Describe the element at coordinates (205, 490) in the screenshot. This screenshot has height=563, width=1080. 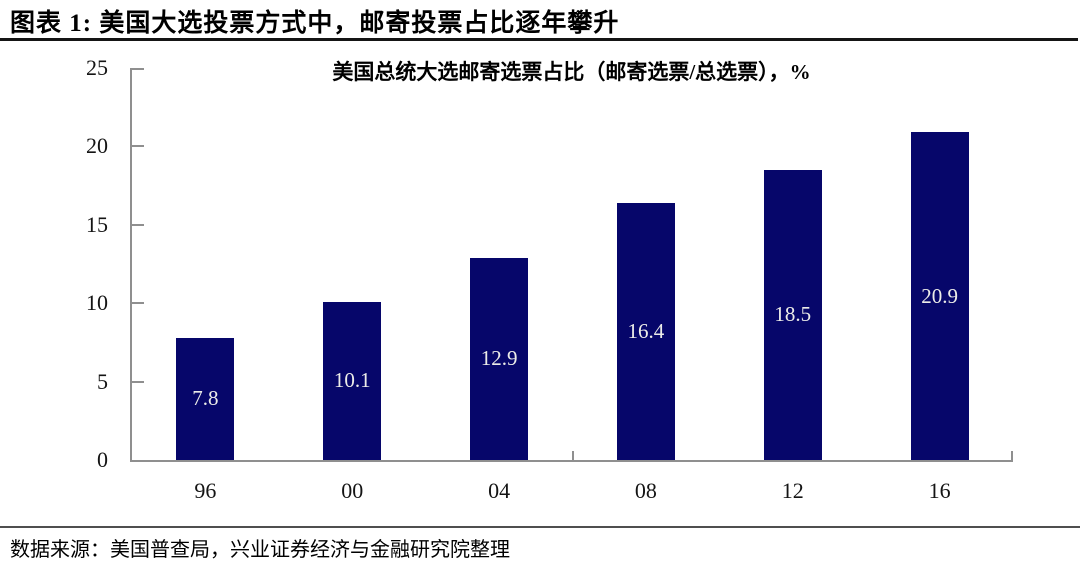
I see `x-tick-label: 96` at that location.